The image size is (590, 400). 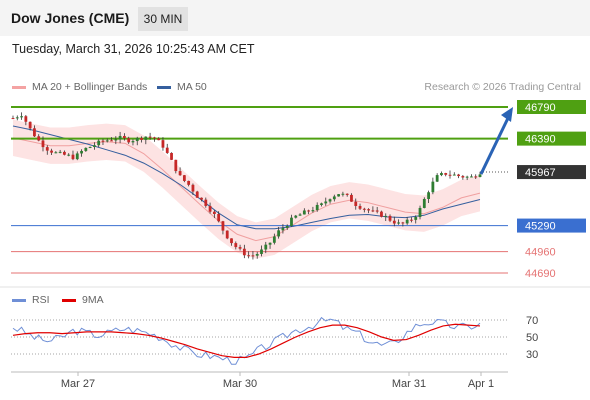 I want to click on ma20-legend: MA 20 + Bollinger Bands, so click(x=79, y=87).